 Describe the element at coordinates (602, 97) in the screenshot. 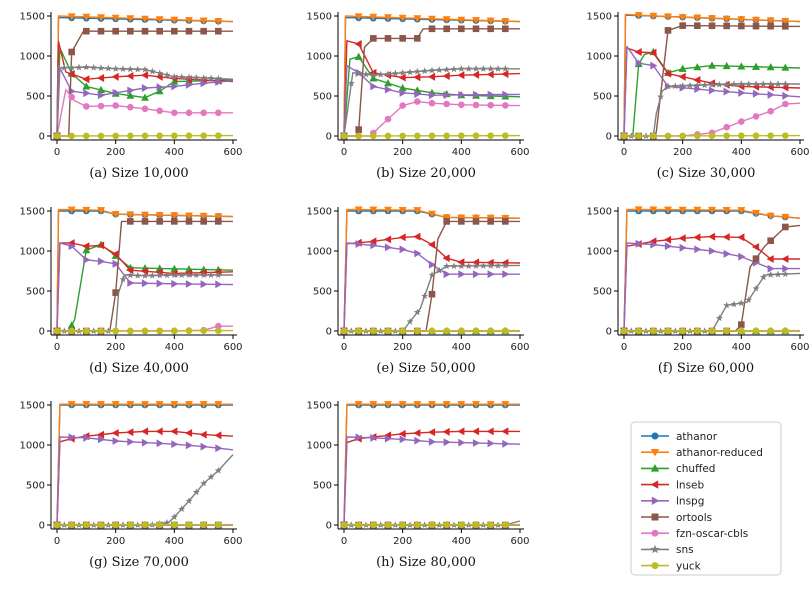

I see `y-tick-label: 500` at that location.